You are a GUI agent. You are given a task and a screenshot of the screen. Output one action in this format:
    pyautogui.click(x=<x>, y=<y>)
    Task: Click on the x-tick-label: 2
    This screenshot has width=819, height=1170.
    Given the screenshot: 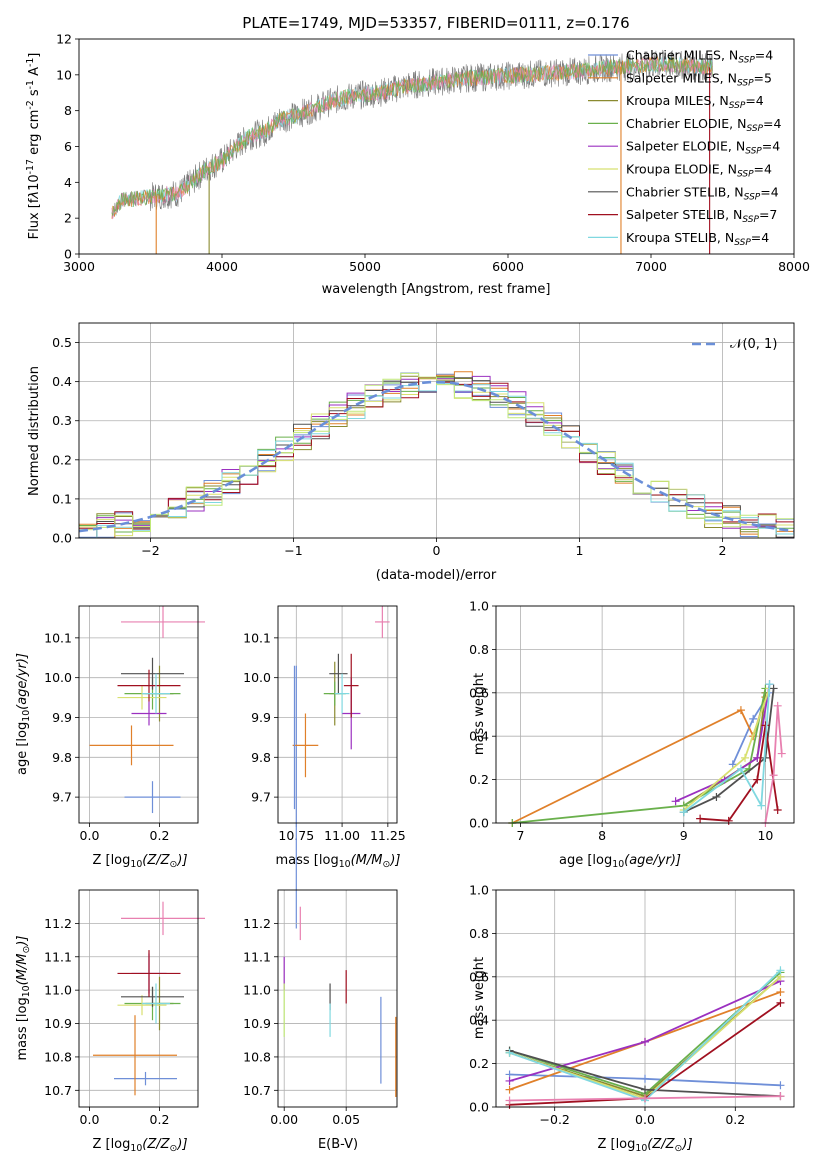 What is the action you would take?
    pyautogui.click(x=723, y=550)
    